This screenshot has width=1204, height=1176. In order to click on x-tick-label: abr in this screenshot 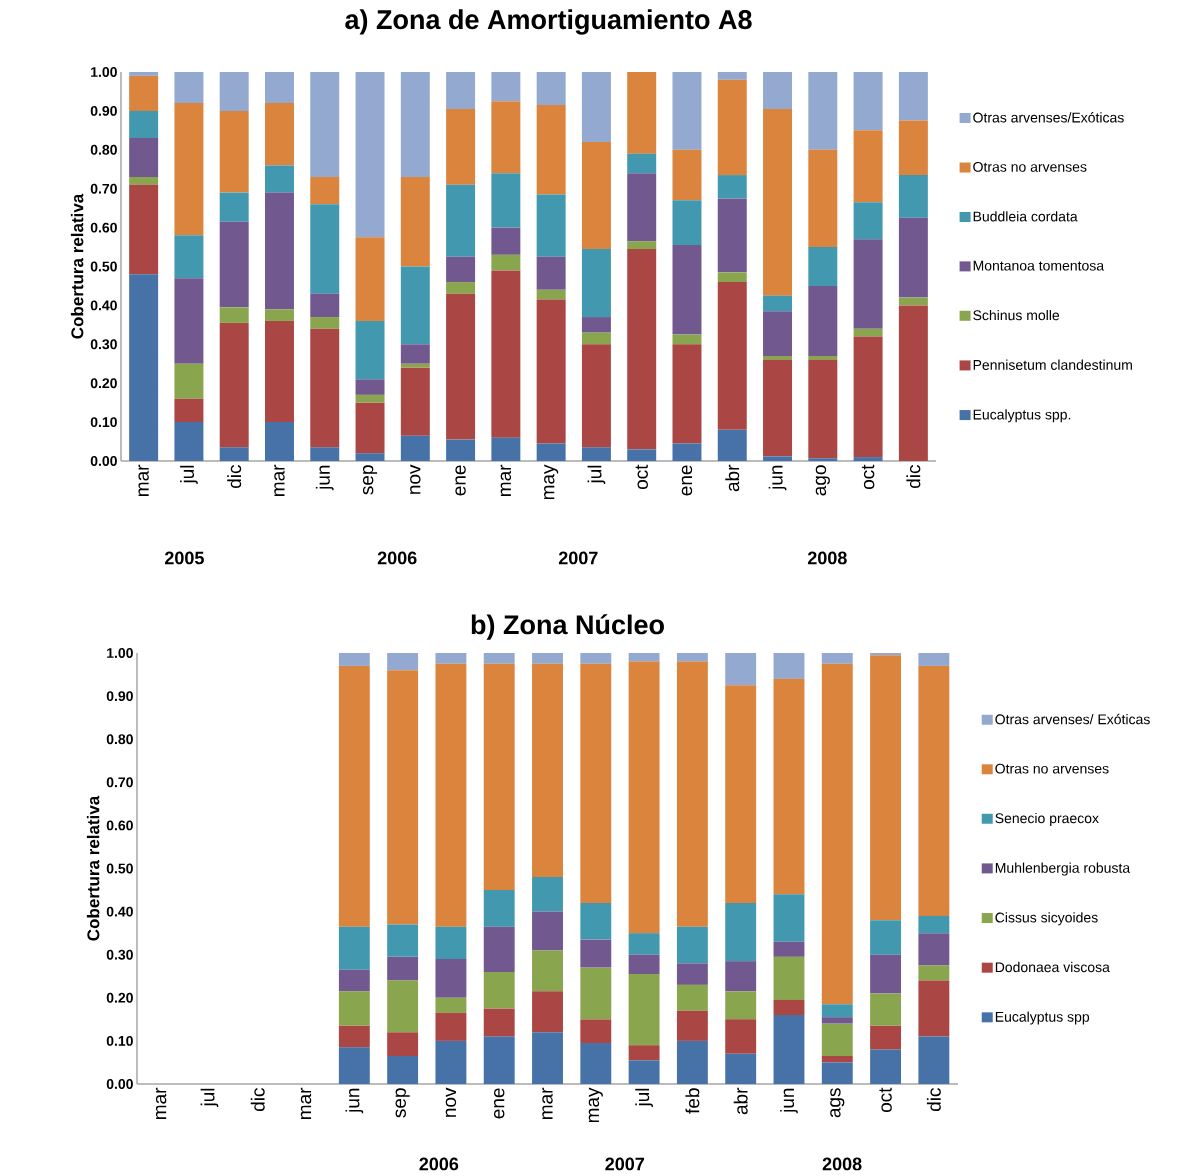, I will do `click(740, 1101)`.